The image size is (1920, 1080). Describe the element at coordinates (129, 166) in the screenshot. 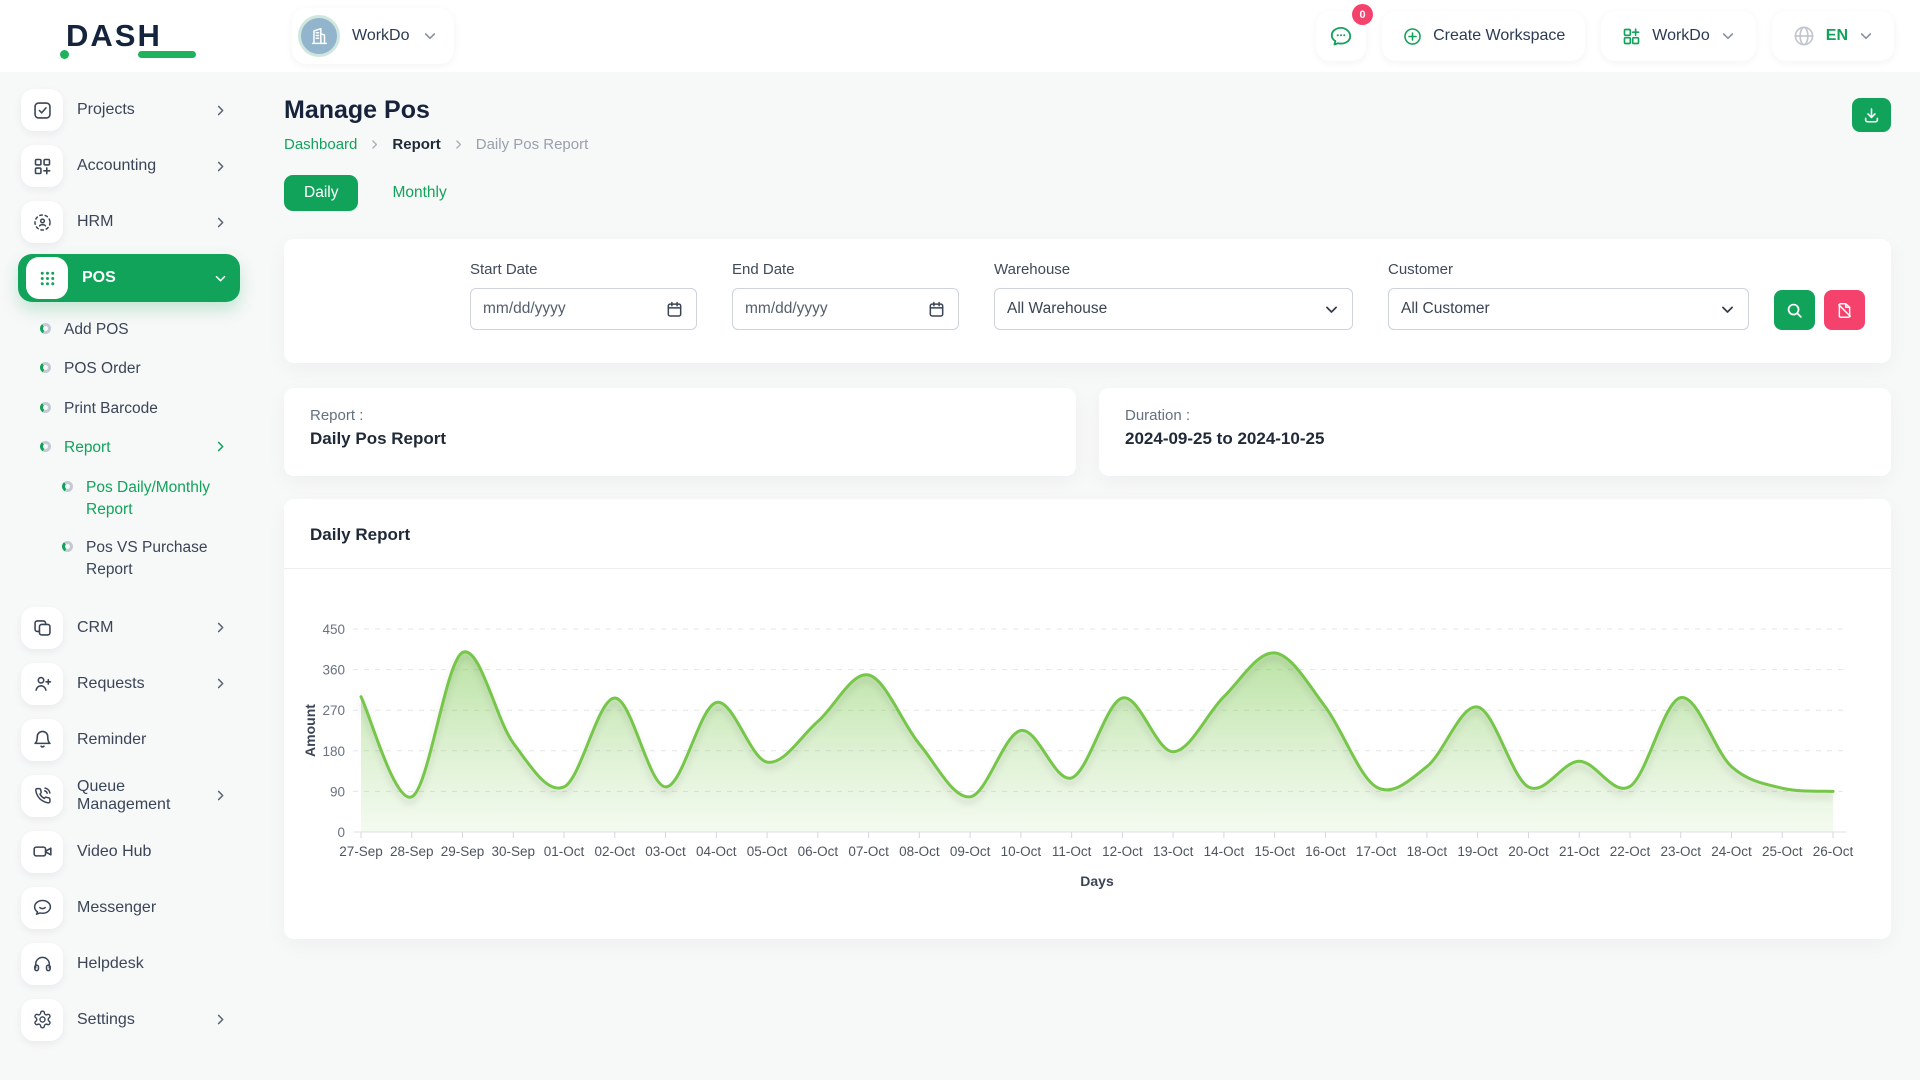

I see `sidebar-item-accounting: Accounting` at that location.